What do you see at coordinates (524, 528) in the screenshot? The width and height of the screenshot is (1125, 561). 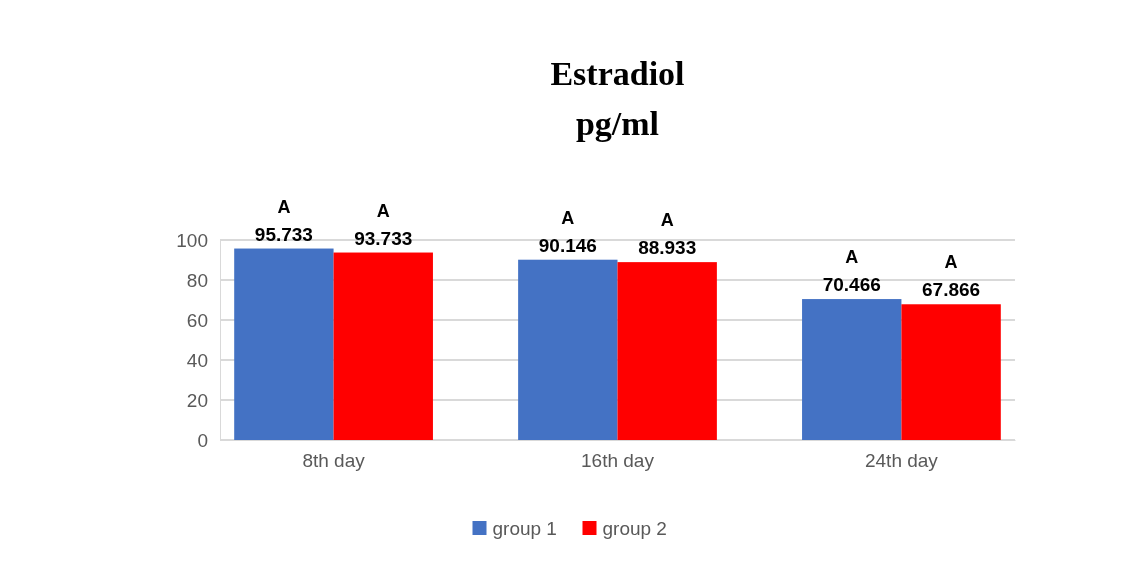 I see `legend-label: group 1` at bounding box center [524, 528].